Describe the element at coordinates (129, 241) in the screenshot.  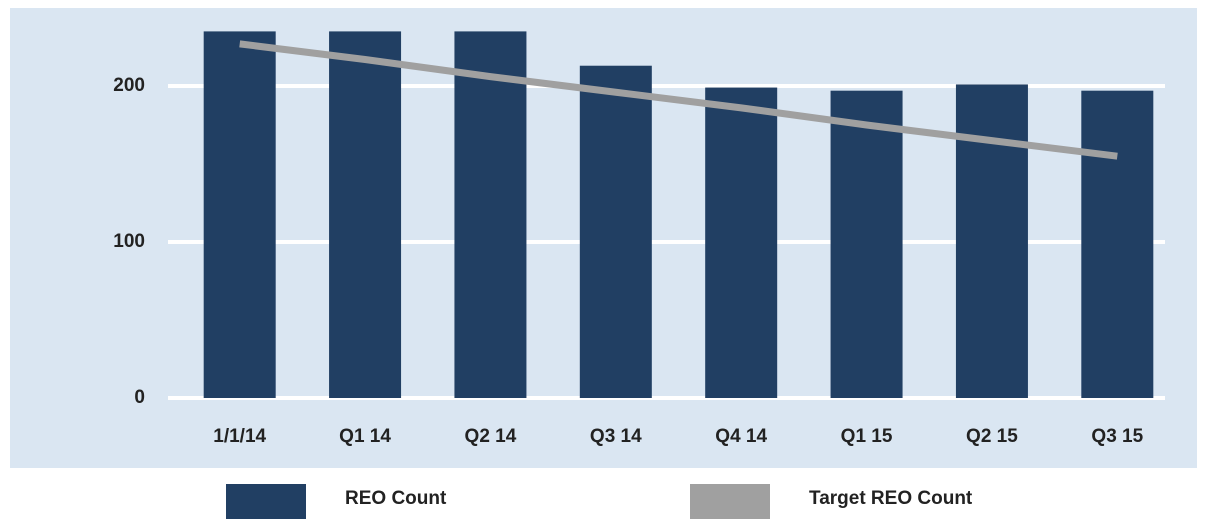
I see `y-tick-label: 100` at that location.